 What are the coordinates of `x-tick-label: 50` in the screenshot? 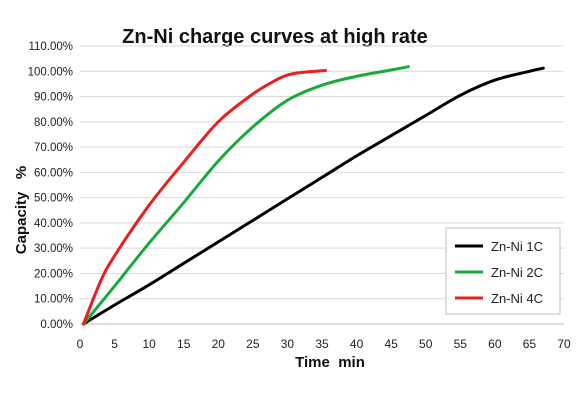 It's located at (426, 344).